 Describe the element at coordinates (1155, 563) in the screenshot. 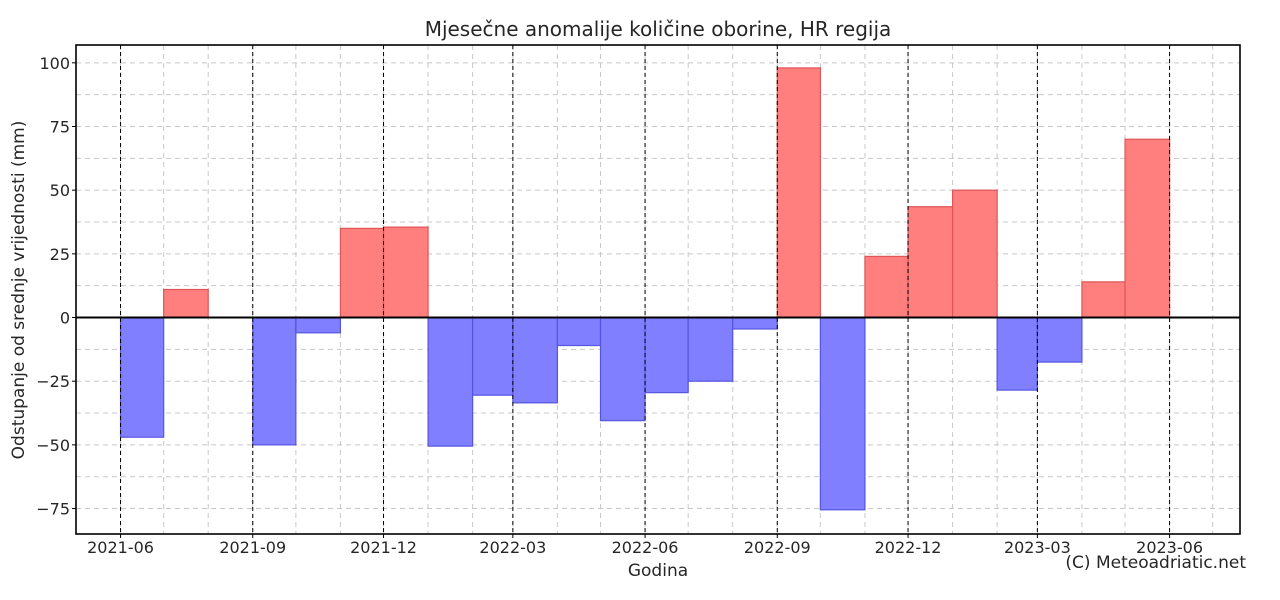

I see `copyright-credit: (C) Meteoadriatic.net` at that location.